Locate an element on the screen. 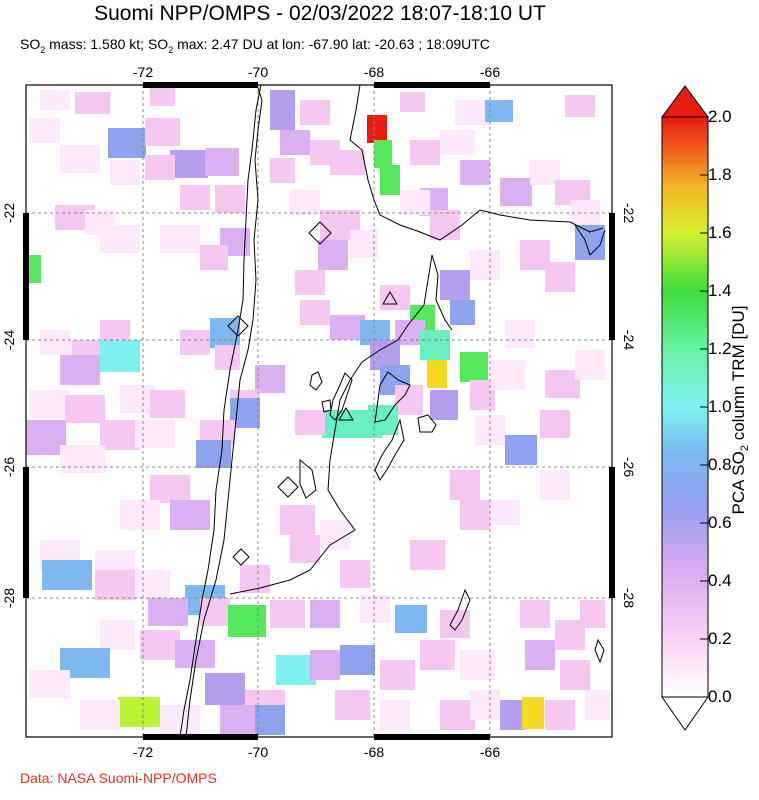  lon-tick-label-top: -66 is located at coordinates (490, 72).